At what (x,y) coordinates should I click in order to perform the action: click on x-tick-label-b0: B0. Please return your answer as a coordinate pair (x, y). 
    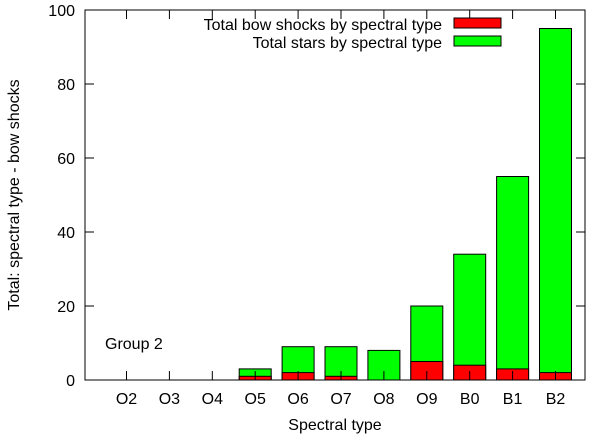
    Looking at the image, I should click on (470, 399).